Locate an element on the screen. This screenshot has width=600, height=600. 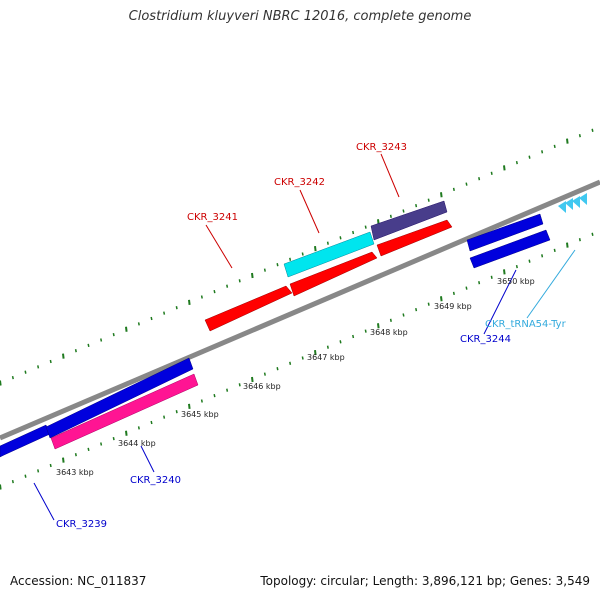
gene-cyan is located at coordinates (329, 254).